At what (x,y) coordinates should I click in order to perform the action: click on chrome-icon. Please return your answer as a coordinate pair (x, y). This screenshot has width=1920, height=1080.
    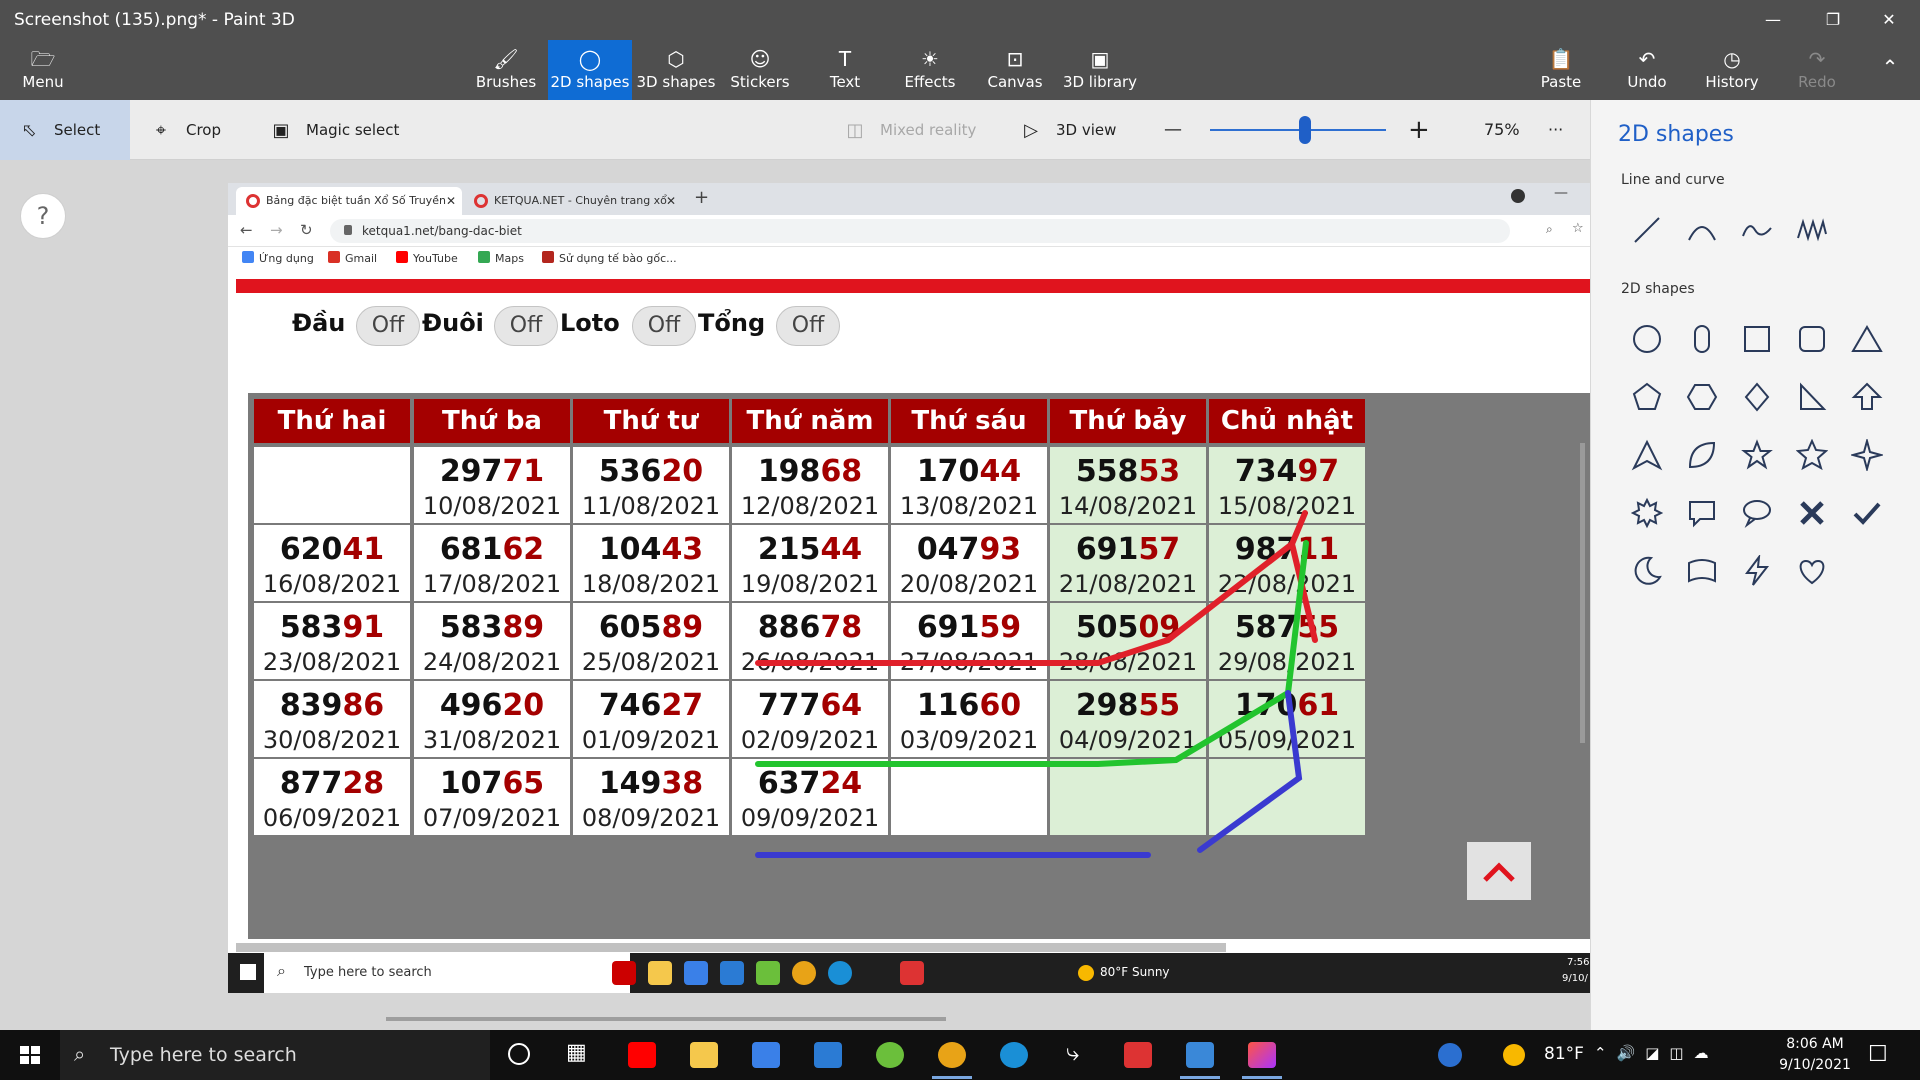
    Looking at the image, I should click on (952, 1060).